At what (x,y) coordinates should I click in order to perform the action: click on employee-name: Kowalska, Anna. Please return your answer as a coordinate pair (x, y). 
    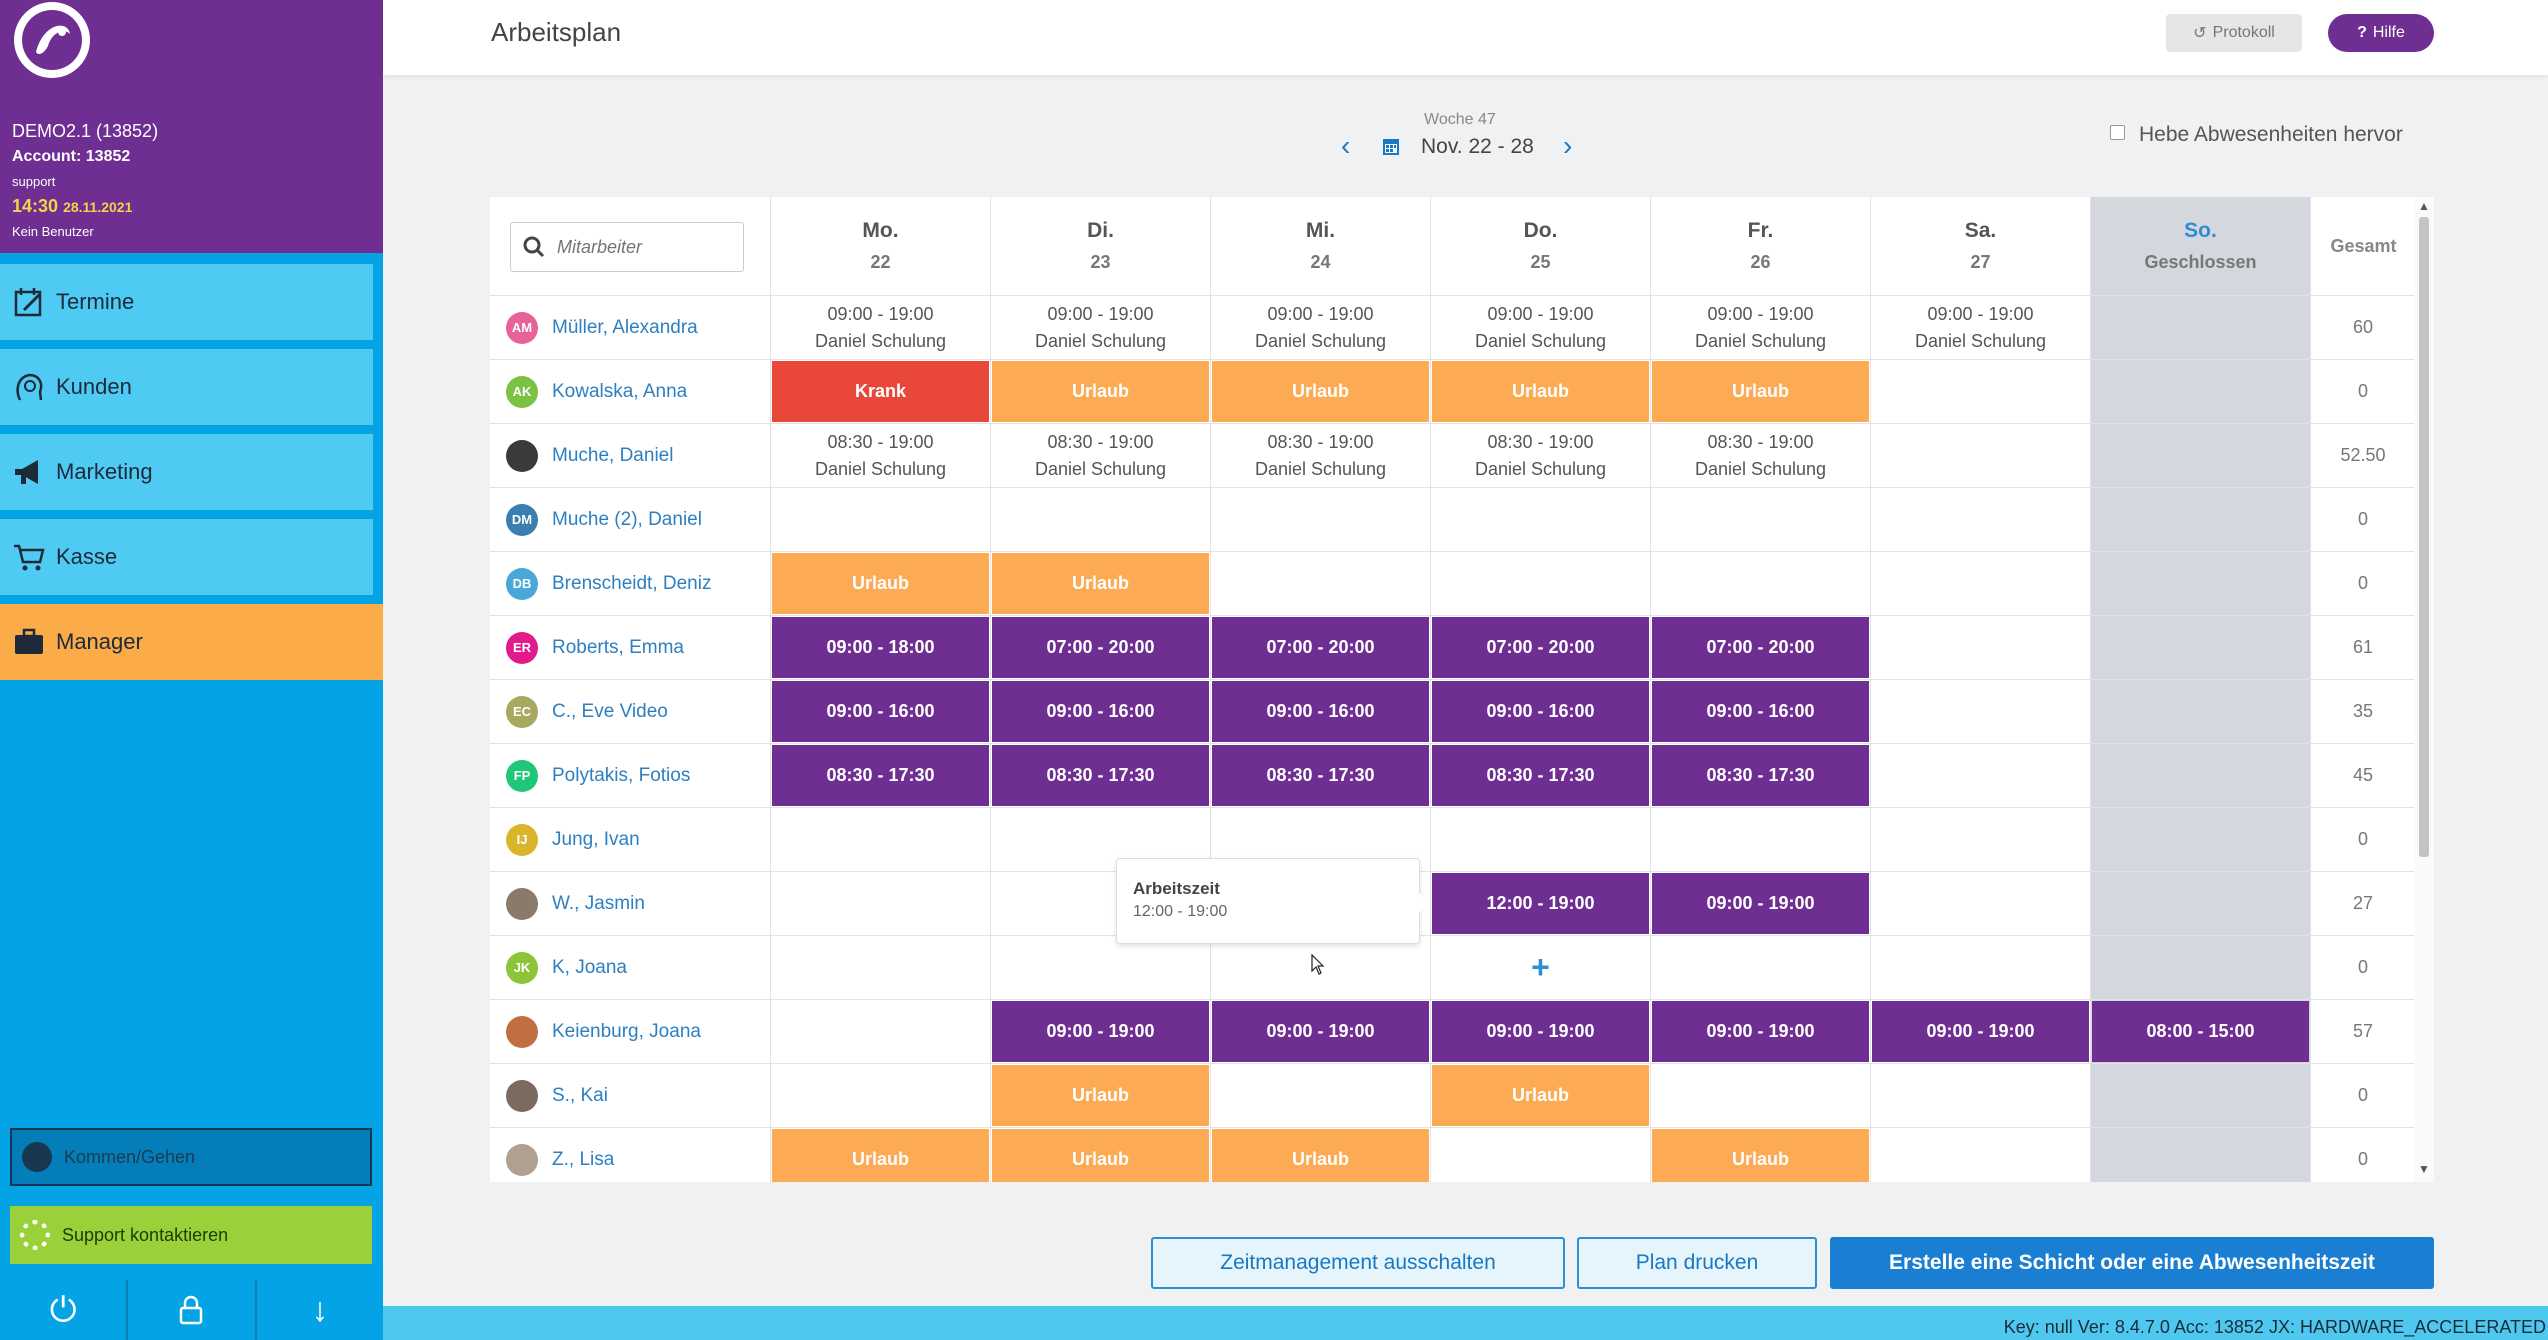
    Looking at the image, I should click on (620, 391).